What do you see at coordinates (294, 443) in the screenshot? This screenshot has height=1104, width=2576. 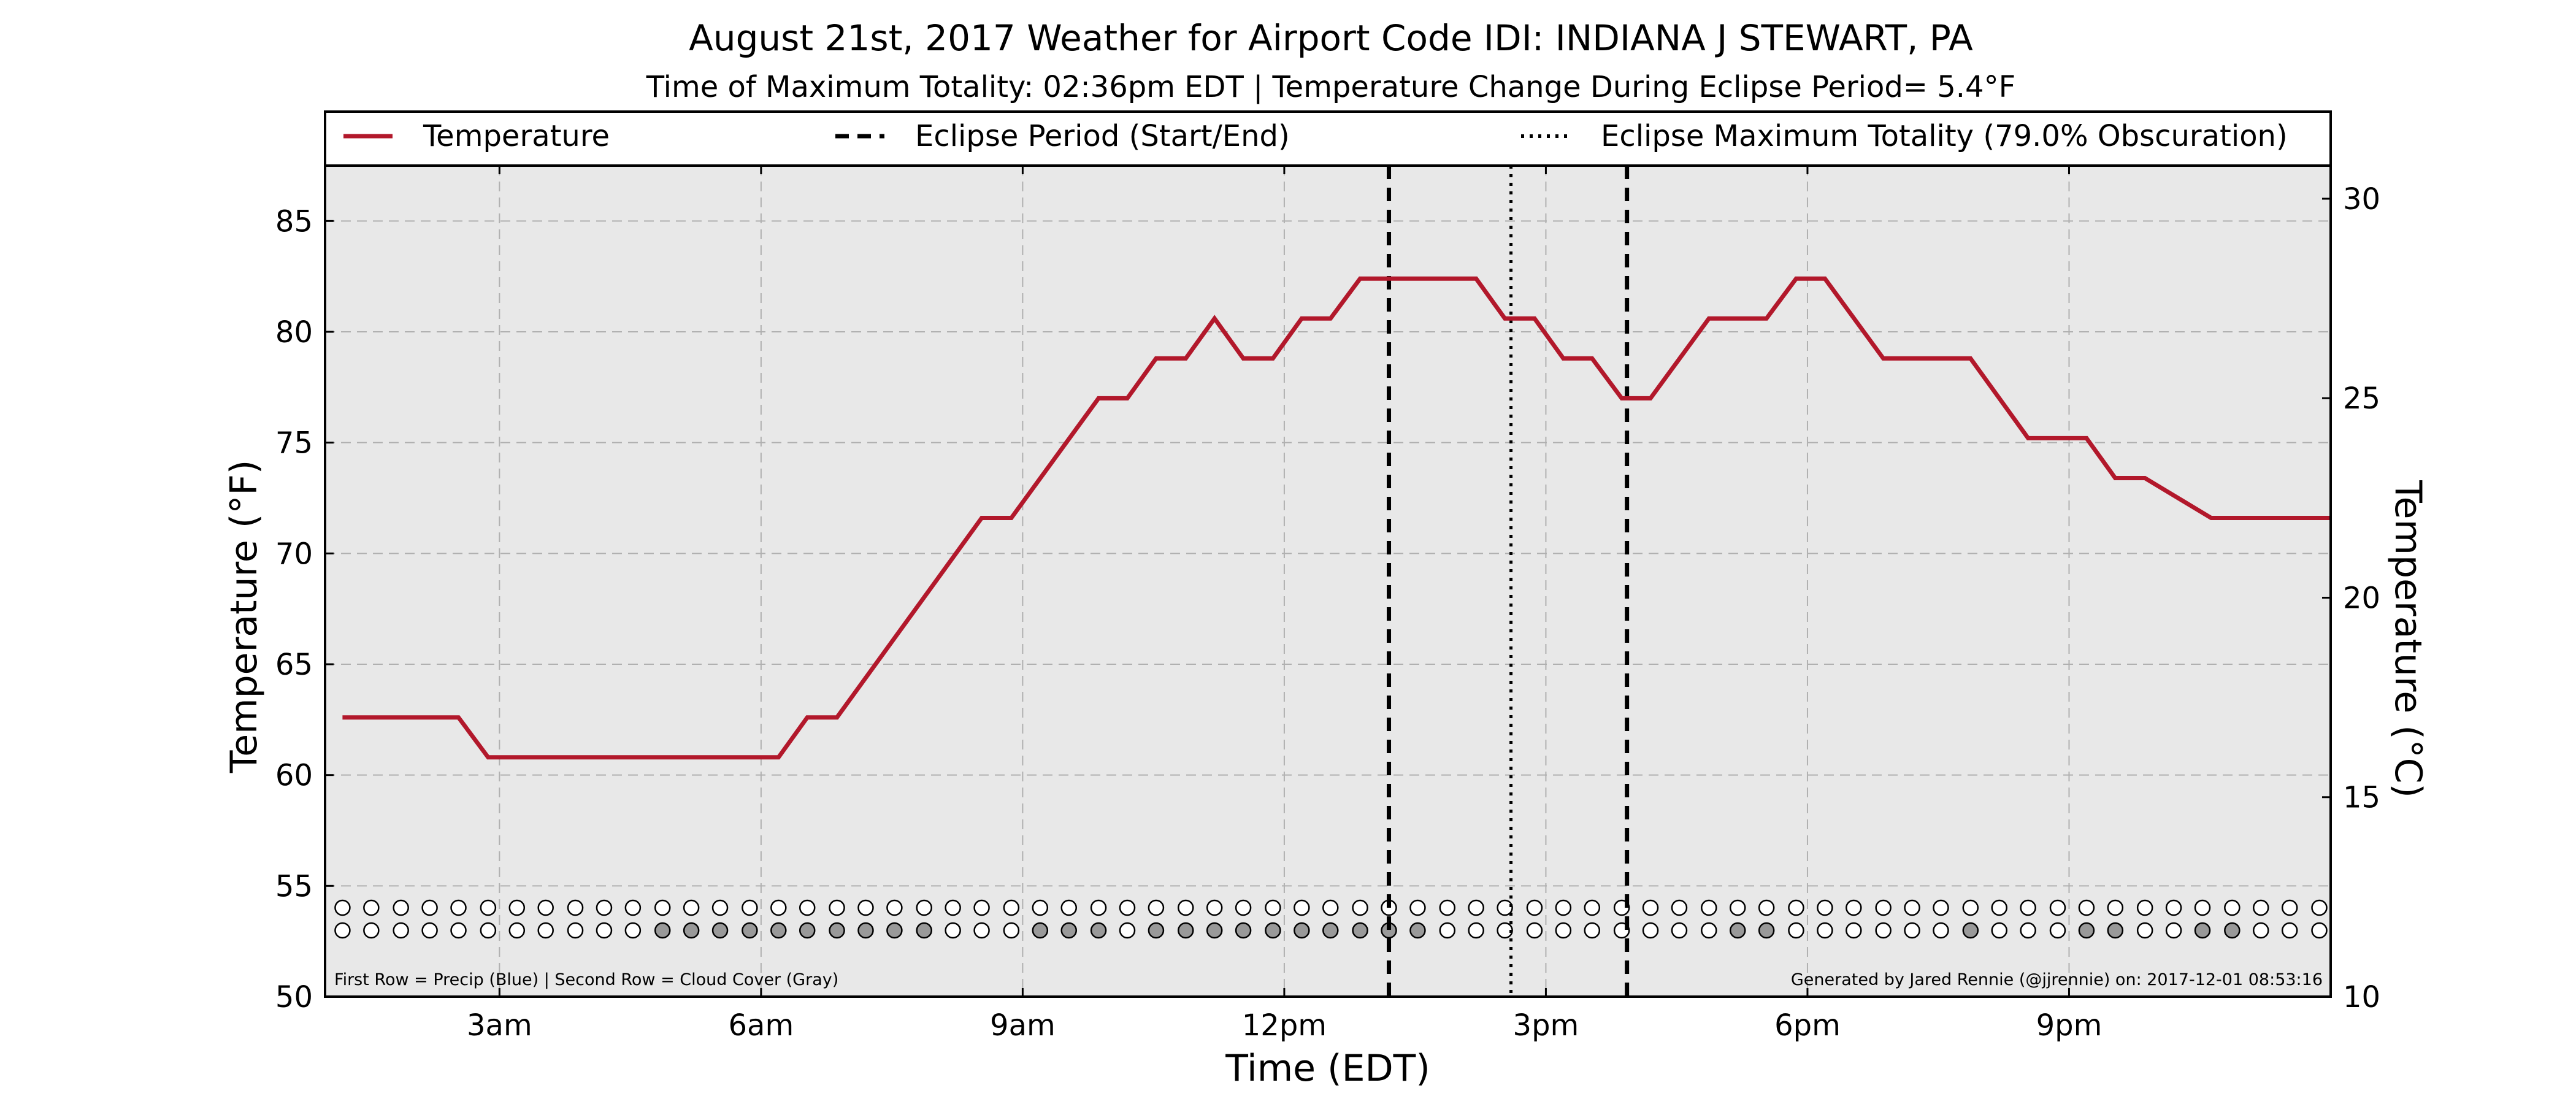 I see `y-tick-label-left: 75` at bounding box center [294, 443].